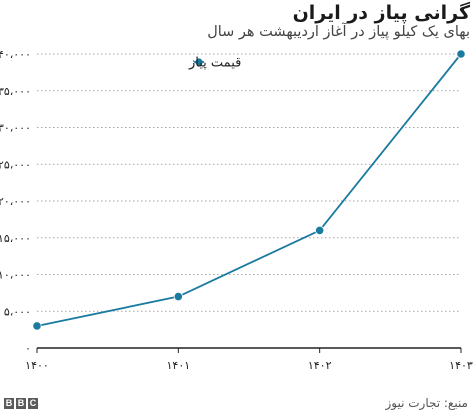 The height and width of the screenshot is (414, 474). I want to click on y-tick-label: ۱۰،۰۰۰, so click(15, 275).